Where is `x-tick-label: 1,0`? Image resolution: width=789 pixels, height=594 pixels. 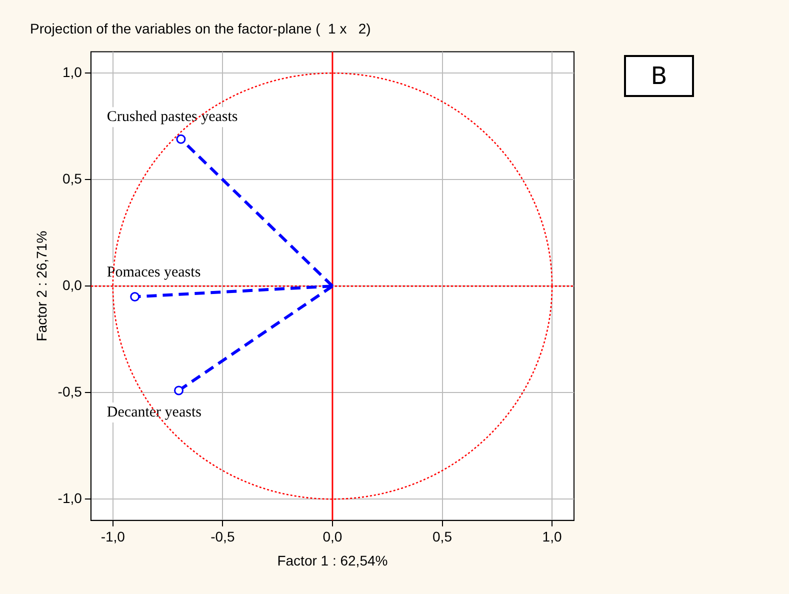 x-tick-label: 1,0 is located at coordinates (552, 536).